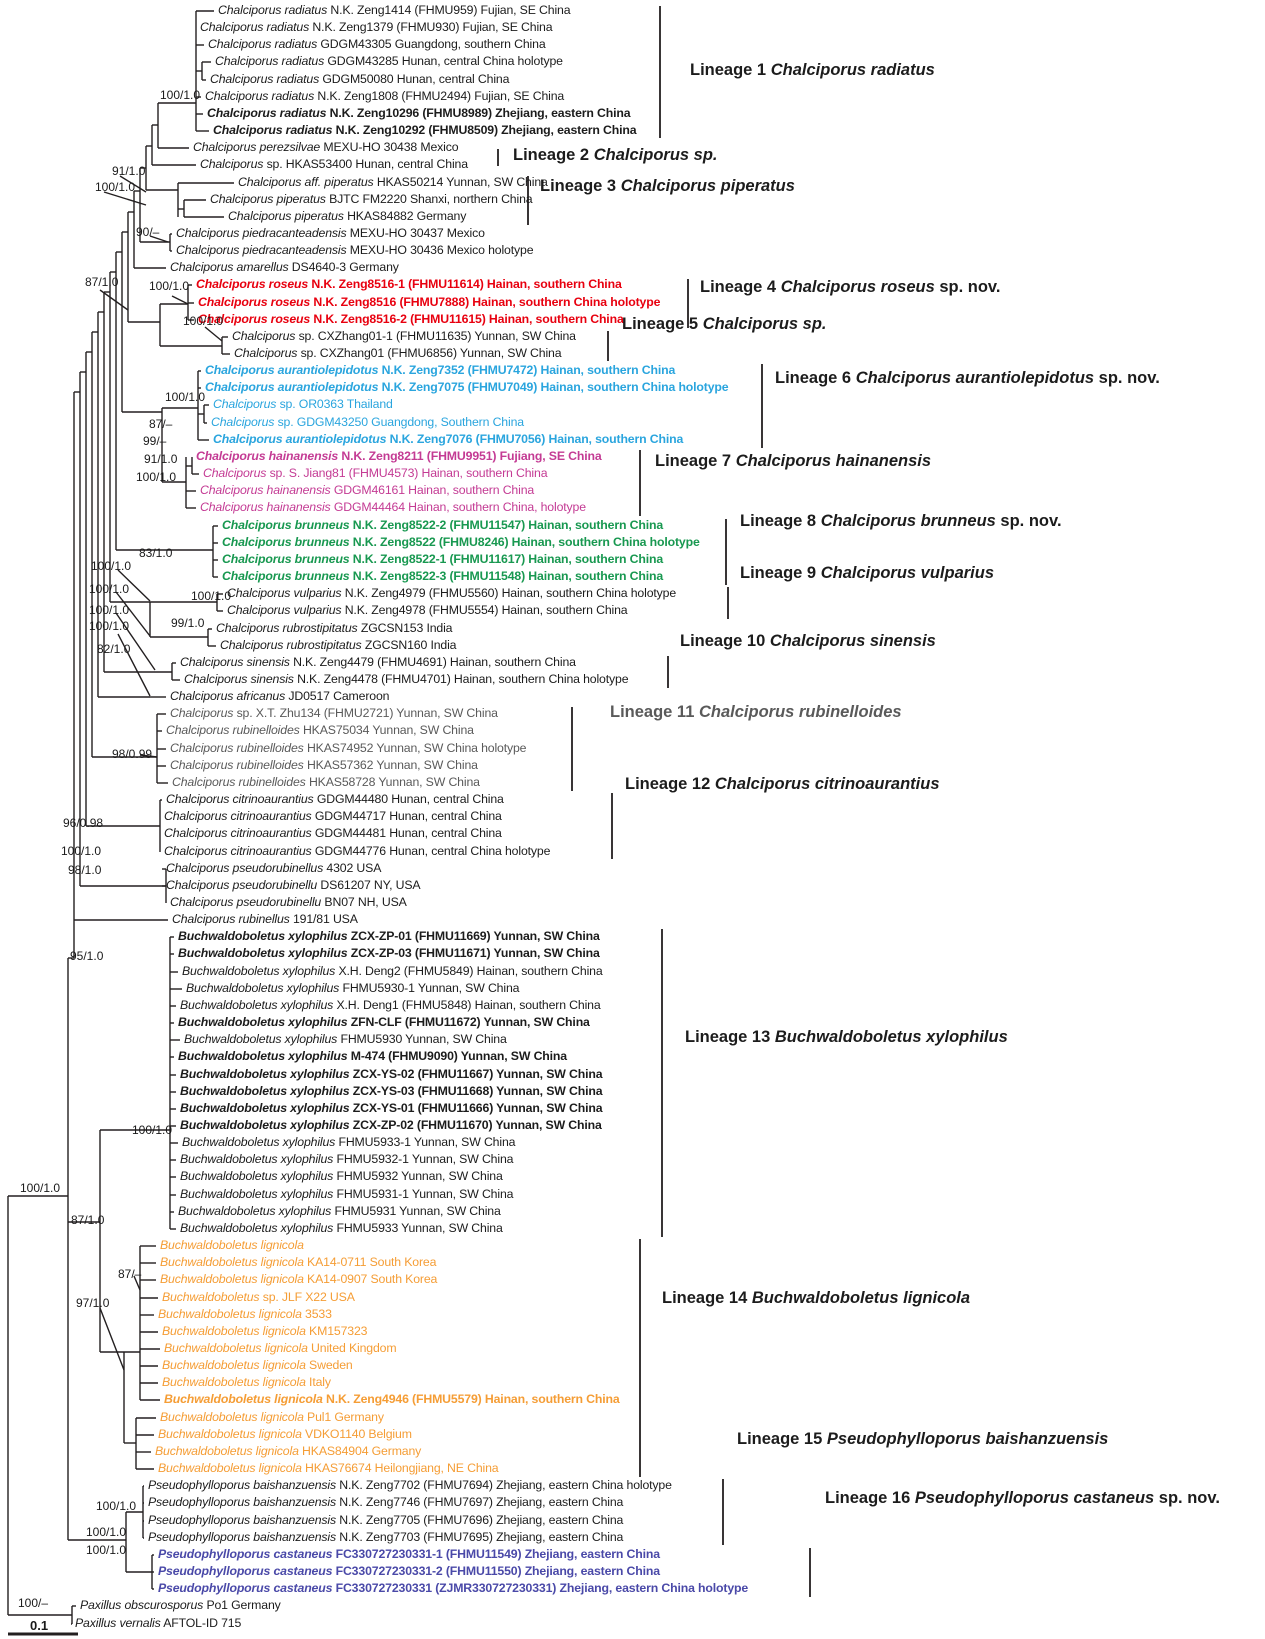  I want to click on lineage-number: Lineage 15, so click(780, 1439).